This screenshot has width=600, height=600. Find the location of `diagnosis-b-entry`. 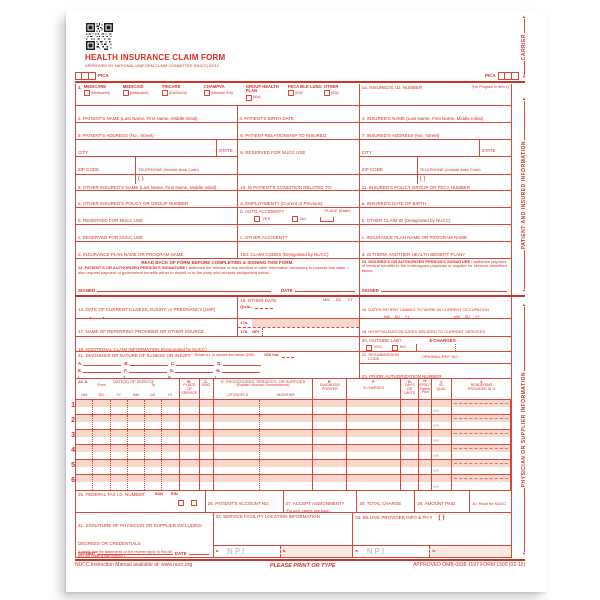

diagnosis-b-entry is located at coordinates (148, 364).